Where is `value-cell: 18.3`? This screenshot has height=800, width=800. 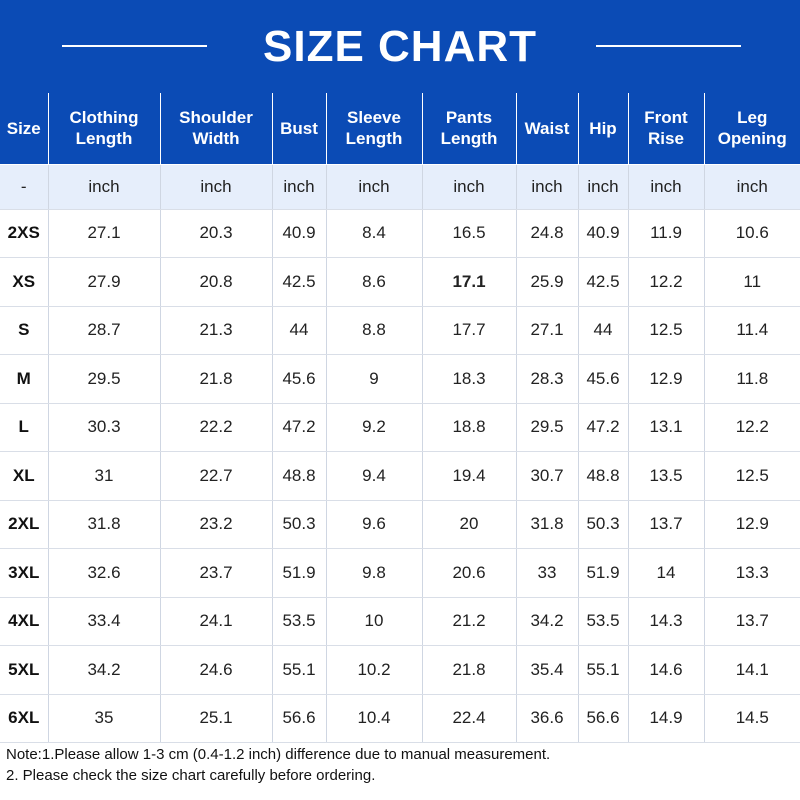
value-cell: 18.3 is located at coordinates (469, 379).